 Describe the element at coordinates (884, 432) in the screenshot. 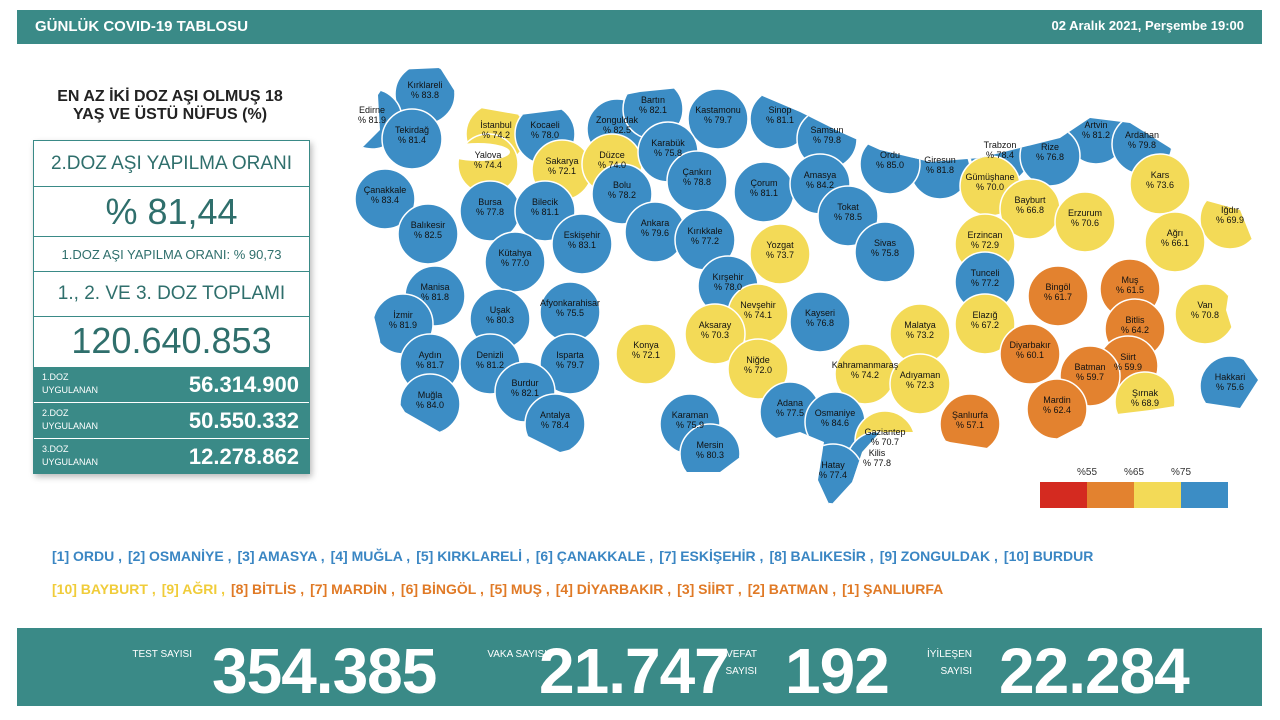

I see `province-name: Gaziantep` at that location.